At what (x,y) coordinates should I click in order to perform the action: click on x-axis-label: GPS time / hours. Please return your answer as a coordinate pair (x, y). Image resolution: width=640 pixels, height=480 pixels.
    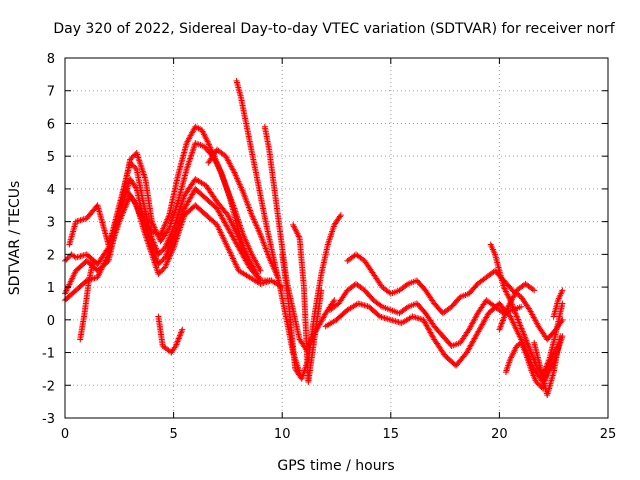
    Looking at the image, I should click on (335, 466).